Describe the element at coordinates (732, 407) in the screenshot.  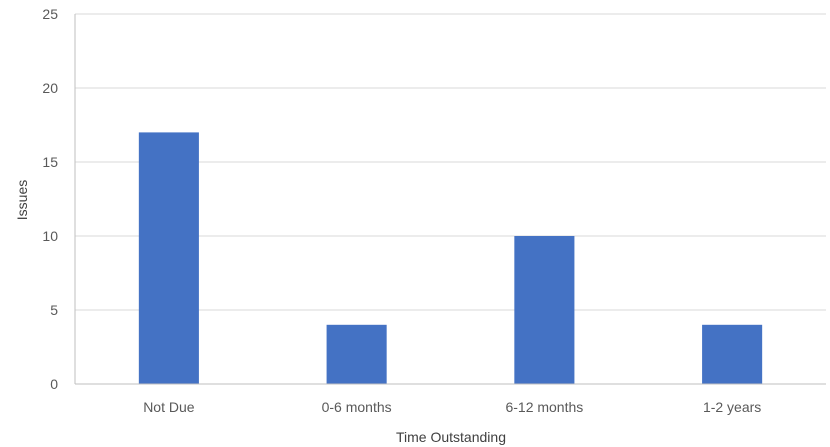
I see `x-tick-label: 1-2 years` at that location.